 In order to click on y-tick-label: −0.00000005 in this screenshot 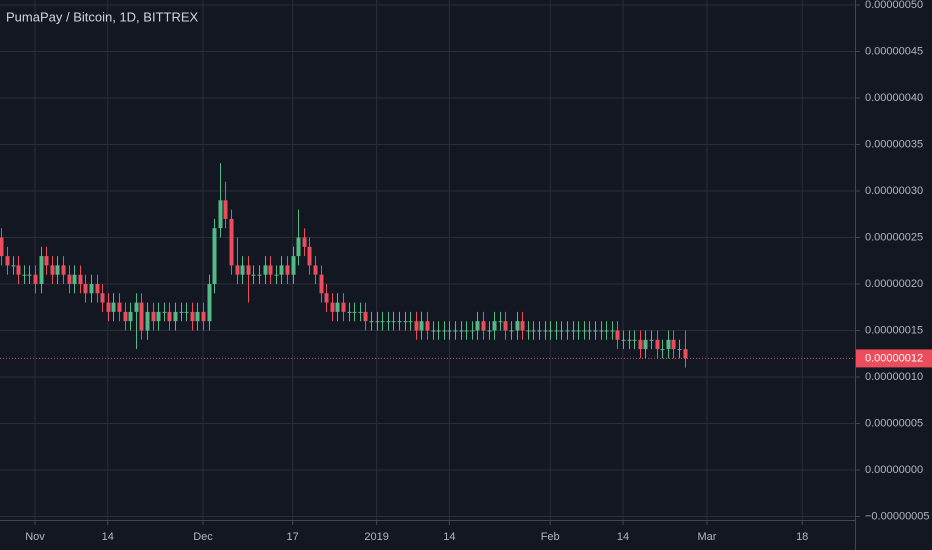, I will do `click(897, 516)`.